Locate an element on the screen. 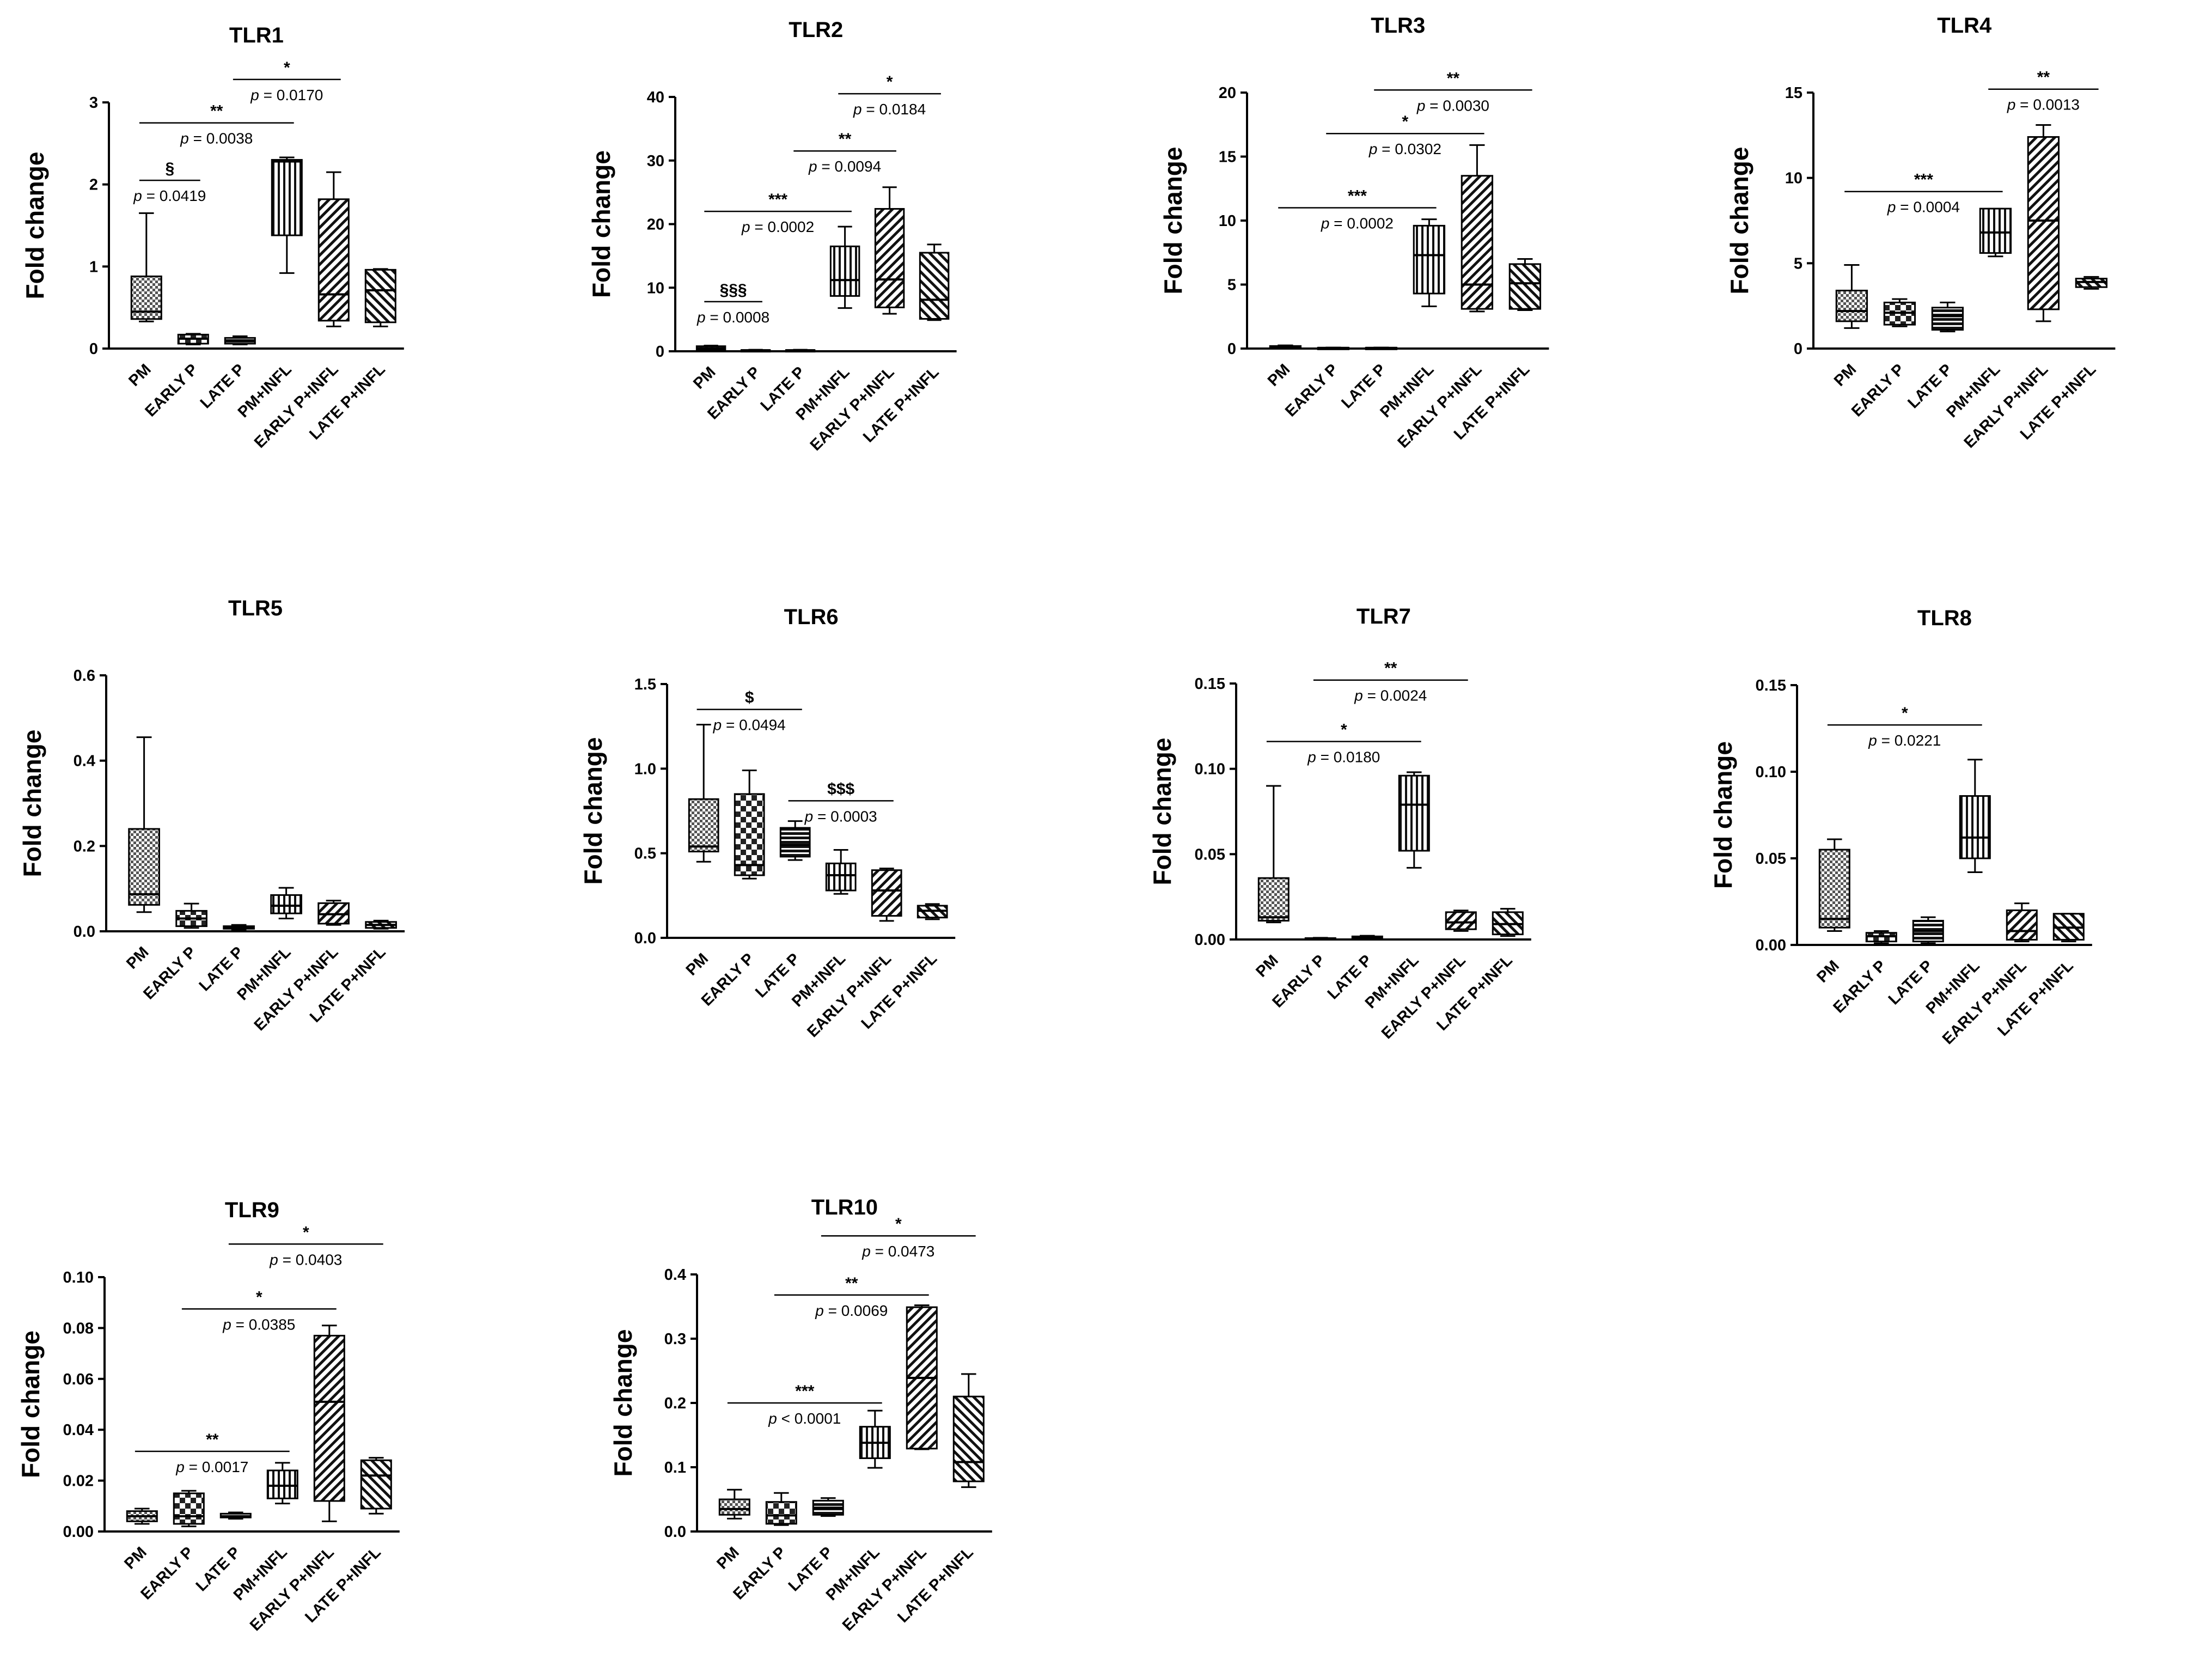  p-value: = 0.0003 is located at coordinates (845, 816).